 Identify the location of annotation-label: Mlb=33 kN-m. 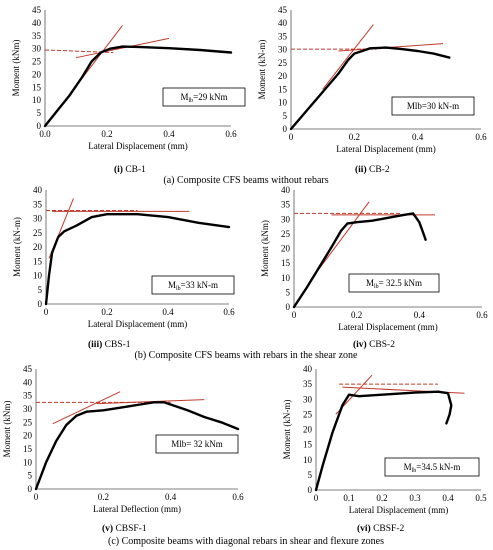
(193, 286).